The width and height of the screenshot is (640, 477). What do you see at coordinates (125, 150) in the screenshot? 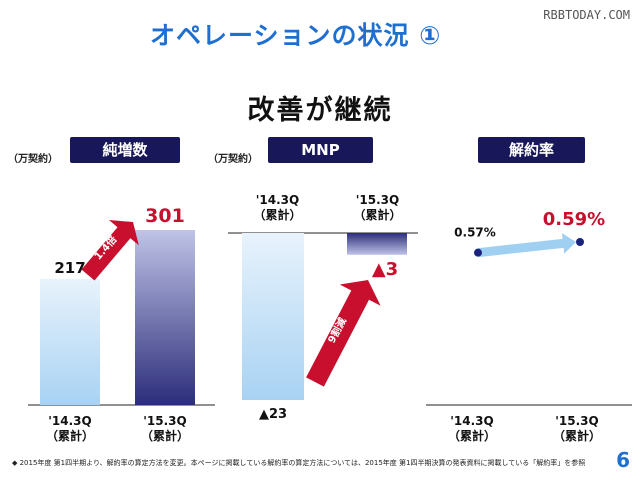
I see `panel-title-net-adds: 純増数` at bounding box center [125, 150].